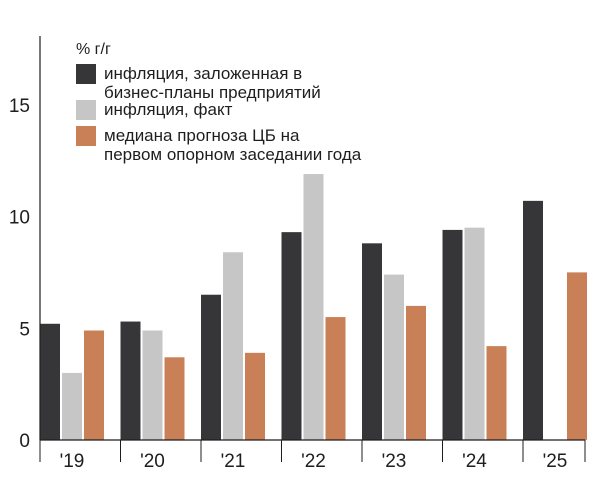 The width and height of the screenshot is (607, 501). What do you see at coordinates (233, 461) in the screenshot?
I see `x-tick-label: '21` at bounding box center [233, 461].